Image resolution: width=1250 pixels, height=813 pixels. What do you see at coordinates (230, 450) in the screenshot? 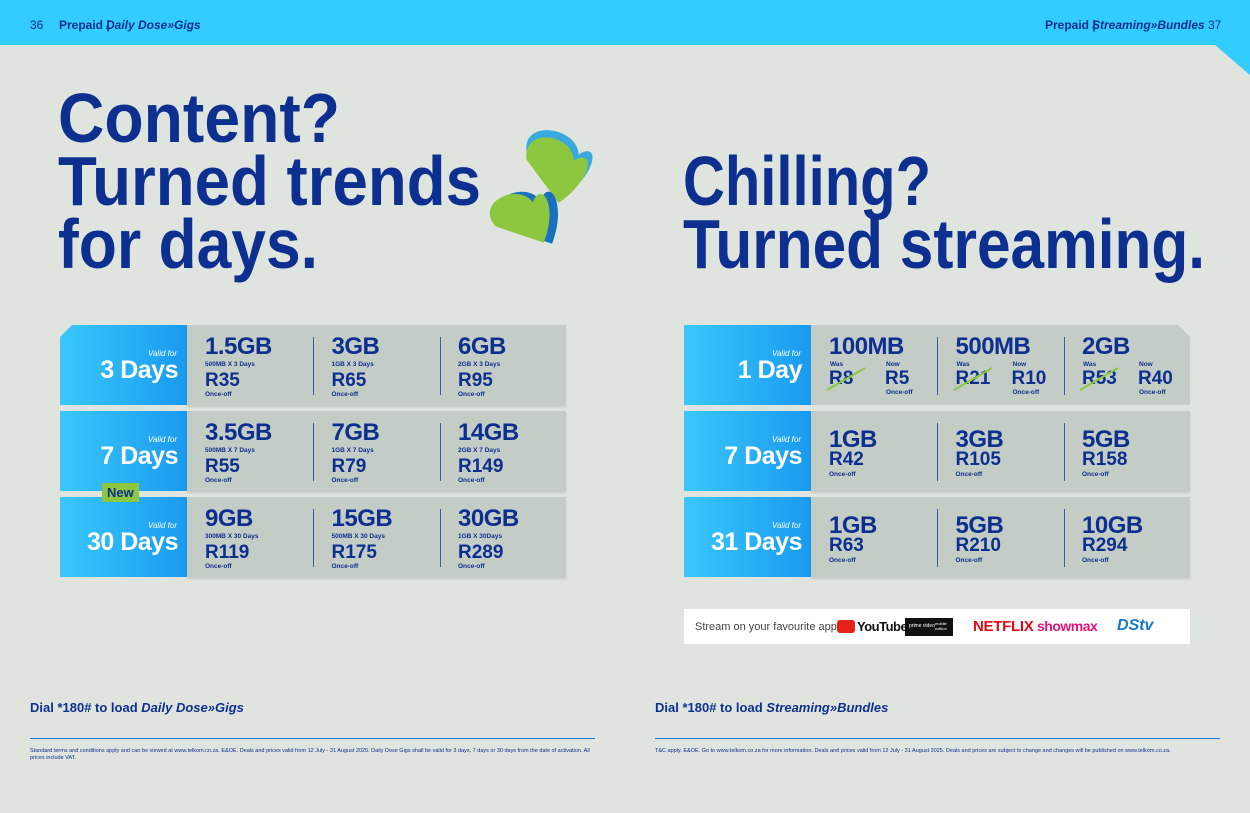
I see `detail: 500MB X 7 Days` at bounding box center [230, 450].